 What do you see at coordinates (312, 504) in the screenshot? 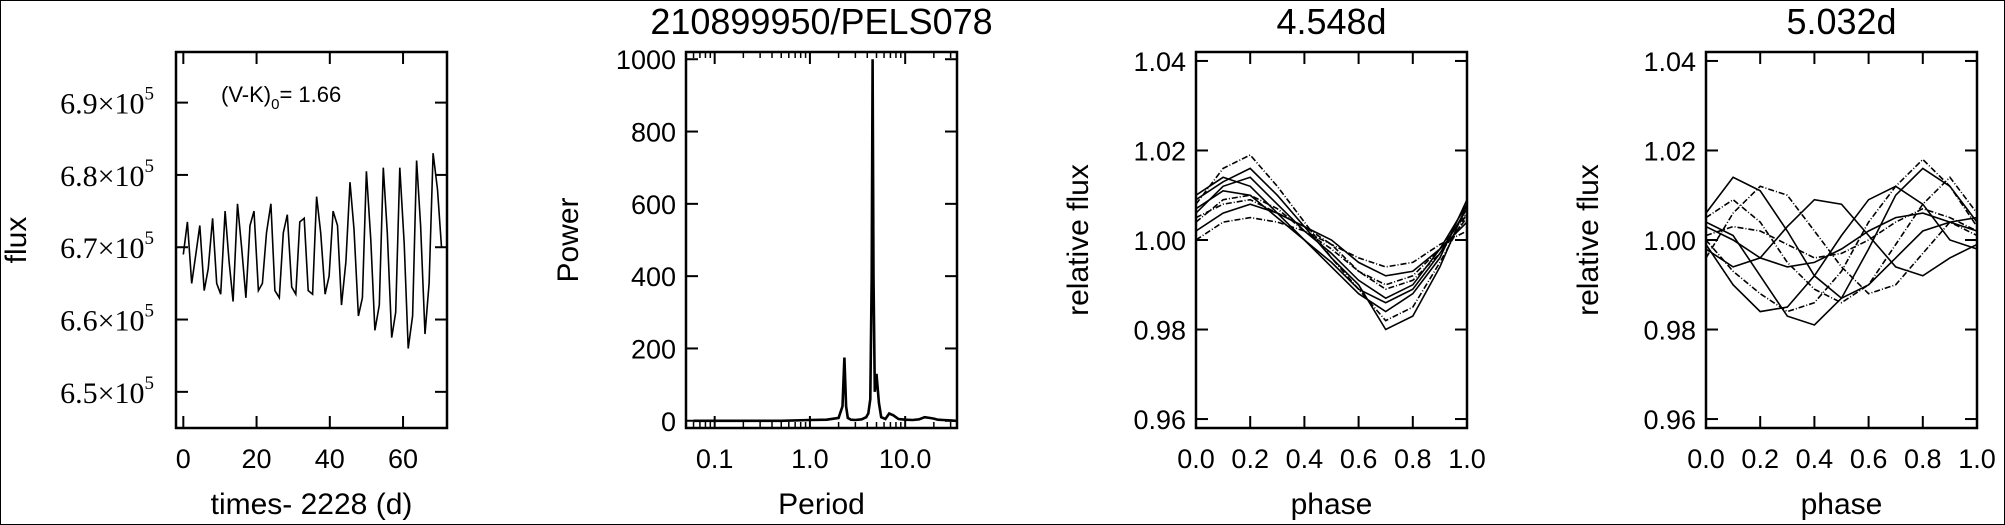
I see `x-axis-label: times- 2228 (d)` at bounding box center [312, 504].